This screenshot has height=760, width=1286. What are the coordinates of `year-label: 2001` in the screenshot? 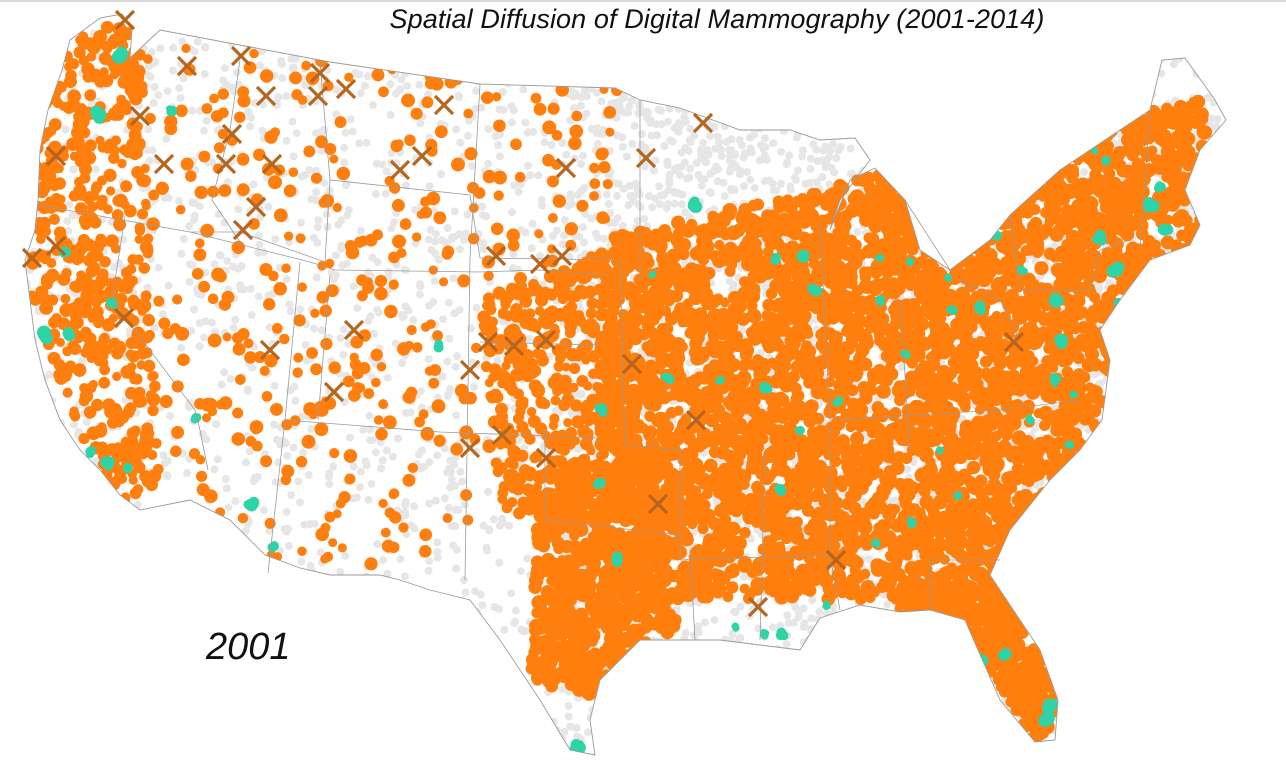 It's located at (248, 647).